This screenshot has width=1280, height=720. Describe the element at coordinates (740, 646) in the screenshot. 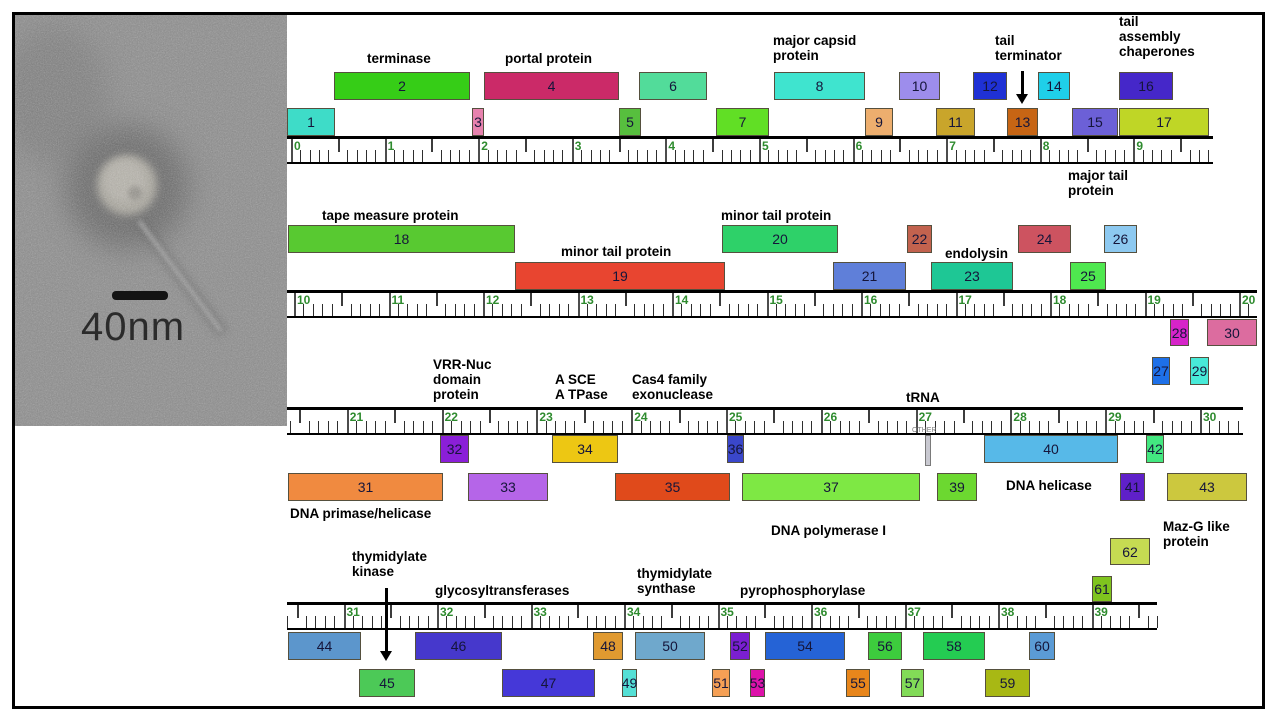

I see `gene-box-52: 52` at that location.